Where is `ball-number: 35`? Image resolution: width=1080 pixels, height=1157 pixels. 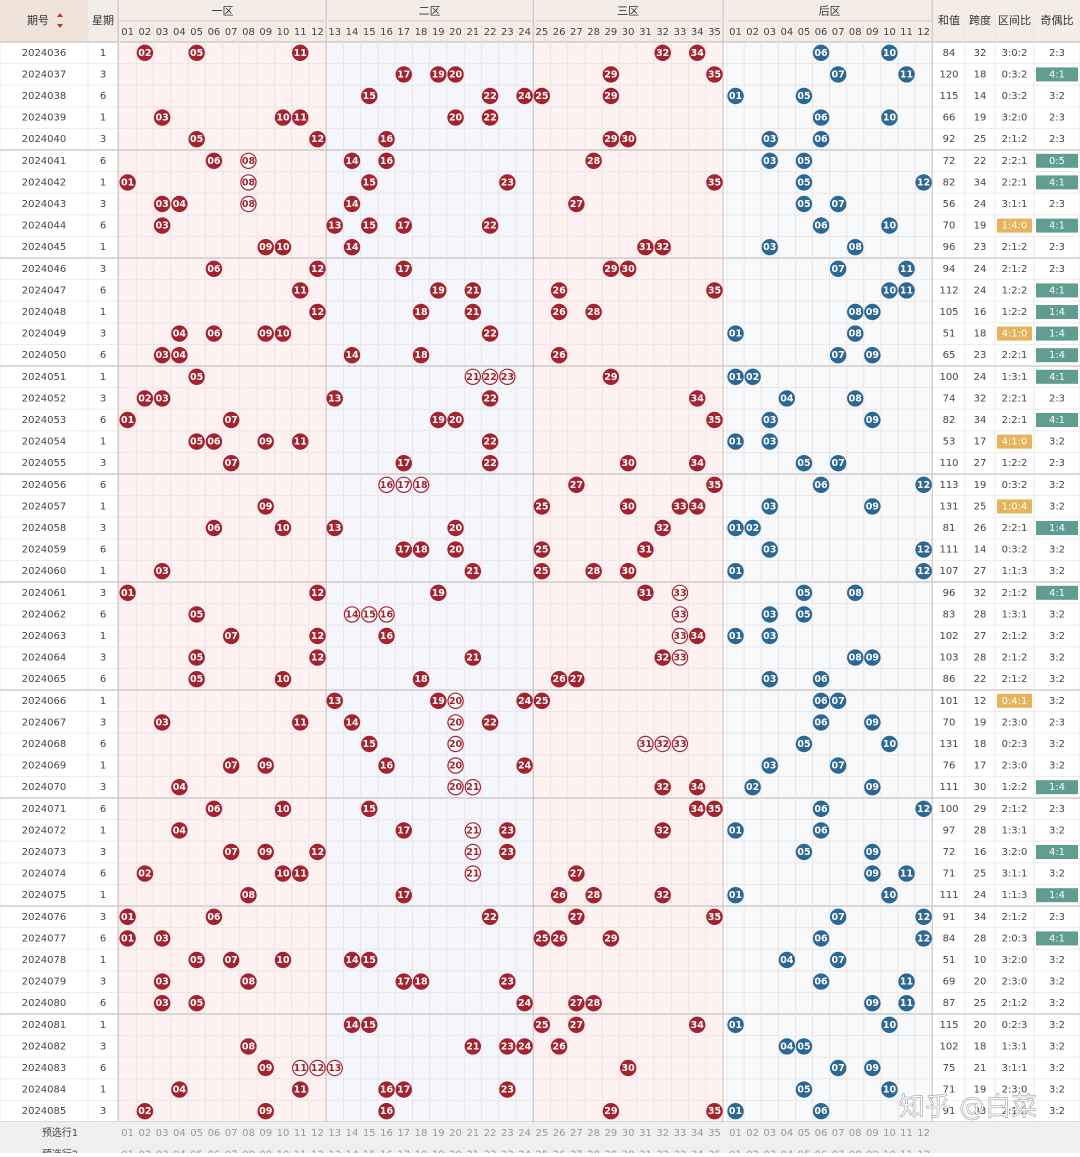 ball-number: 35 is located at coordinates (714, 182).